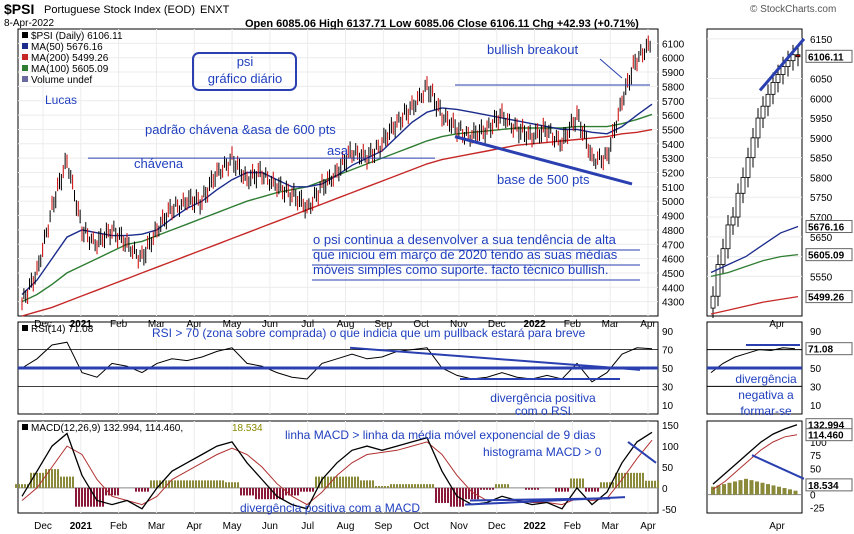 The width and height of the screenshot is (854, 534). What do you see at coordinates (821, 159) in the screenshot?
I see `mini-y-label: 5850` at bounding box center [821, 159].